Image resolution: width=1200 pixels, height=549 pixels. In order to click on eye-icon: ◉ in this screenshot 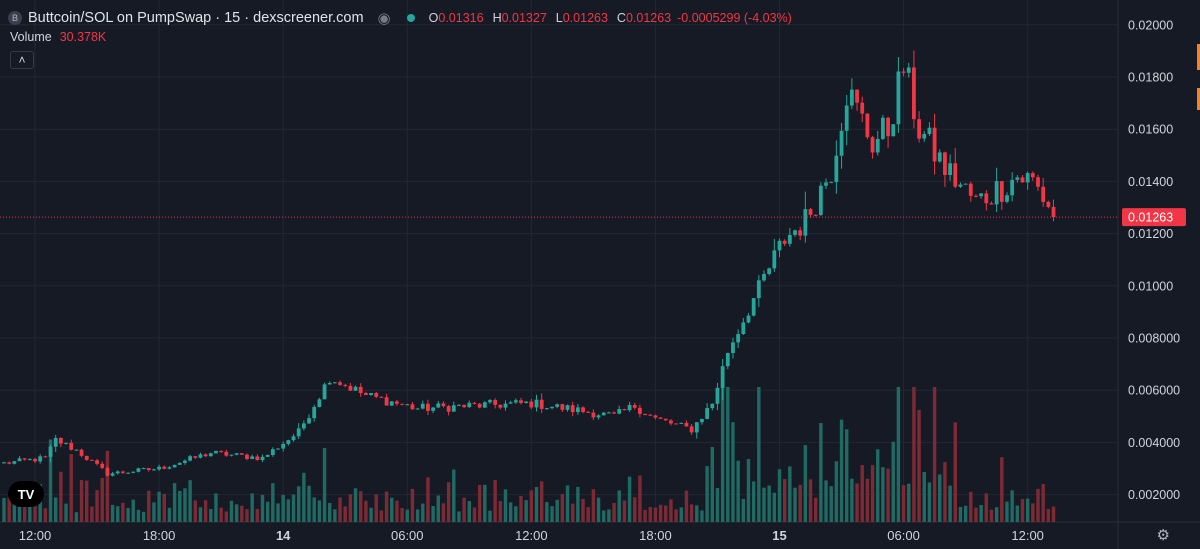, I will do `click(384, 18)`.